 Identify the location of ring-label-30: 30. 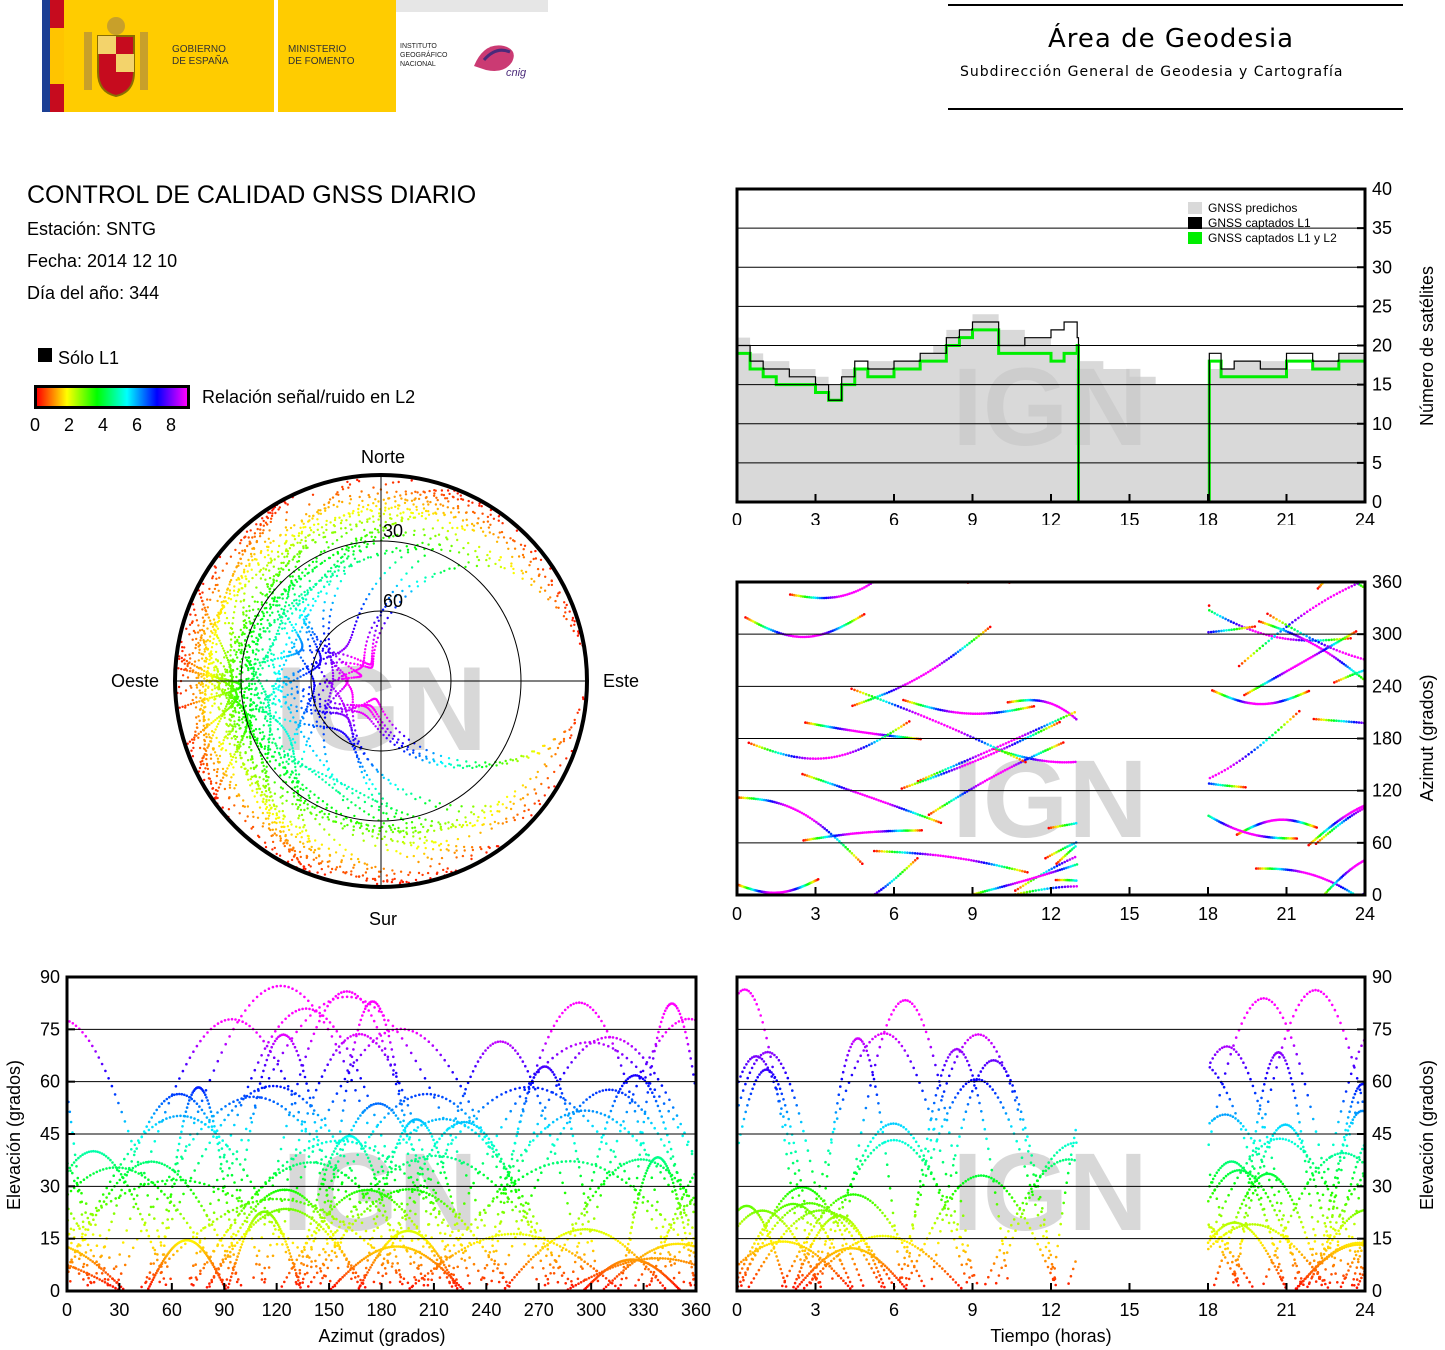
(393, 531).